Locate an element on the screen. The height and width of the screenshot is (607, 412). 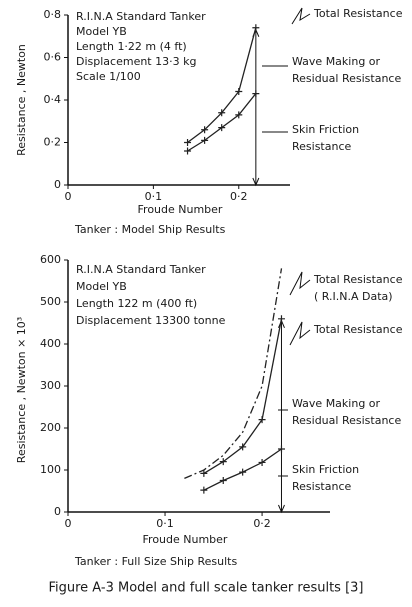
y-axis-label: Resistance , Newton × 10³ is located at coordinates (21, 390).